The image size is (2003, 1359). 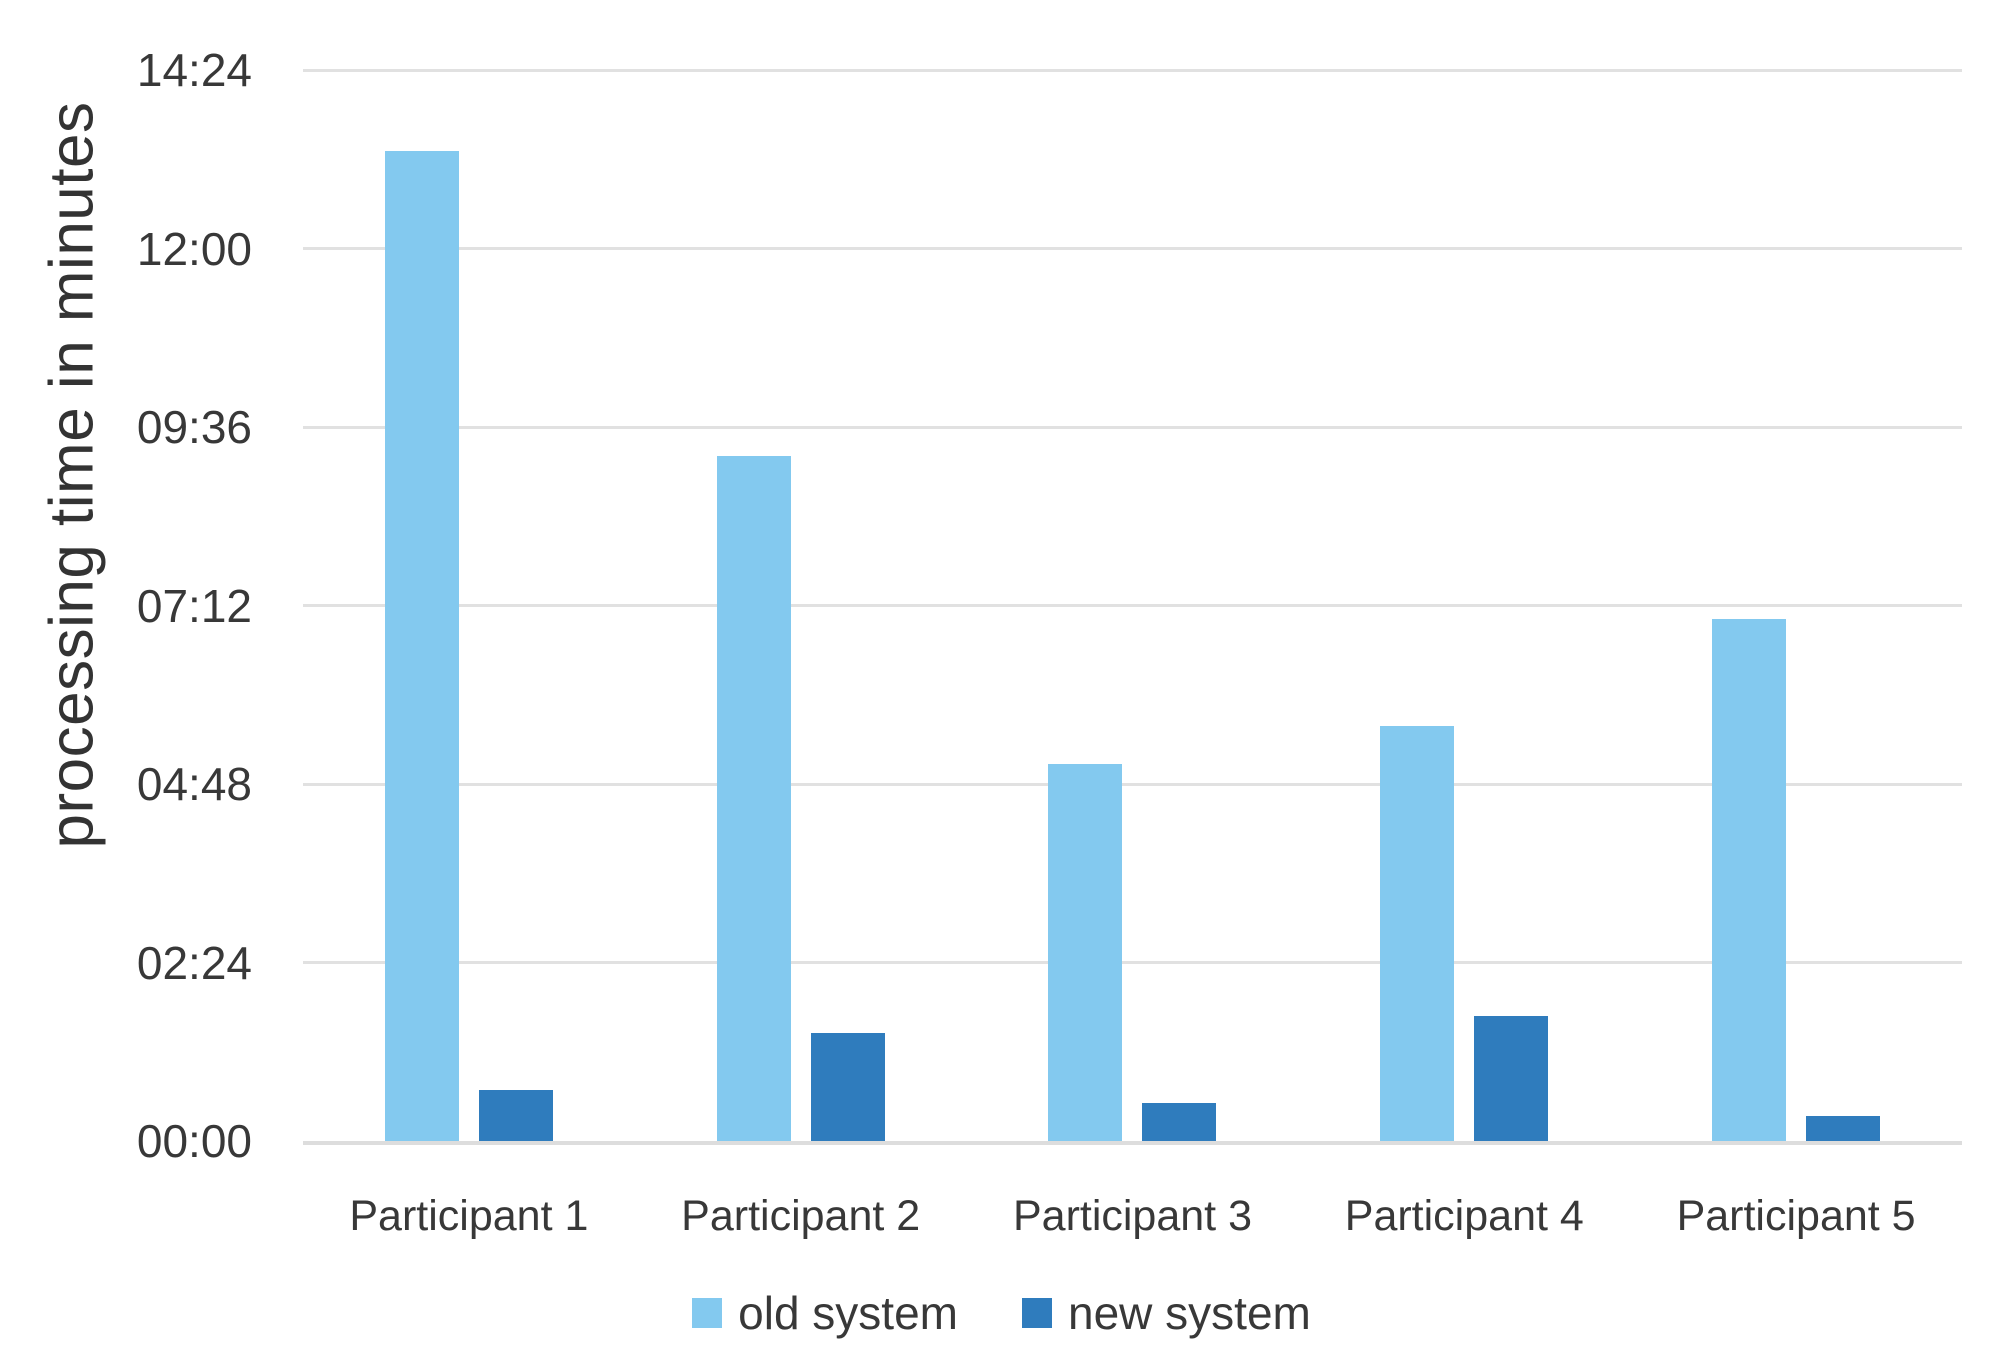 What do you see at coordinates (194, 1141) in the screenshot?
I see `y-axis-tick-label: 00:00` at bounding box center [194, 1141].